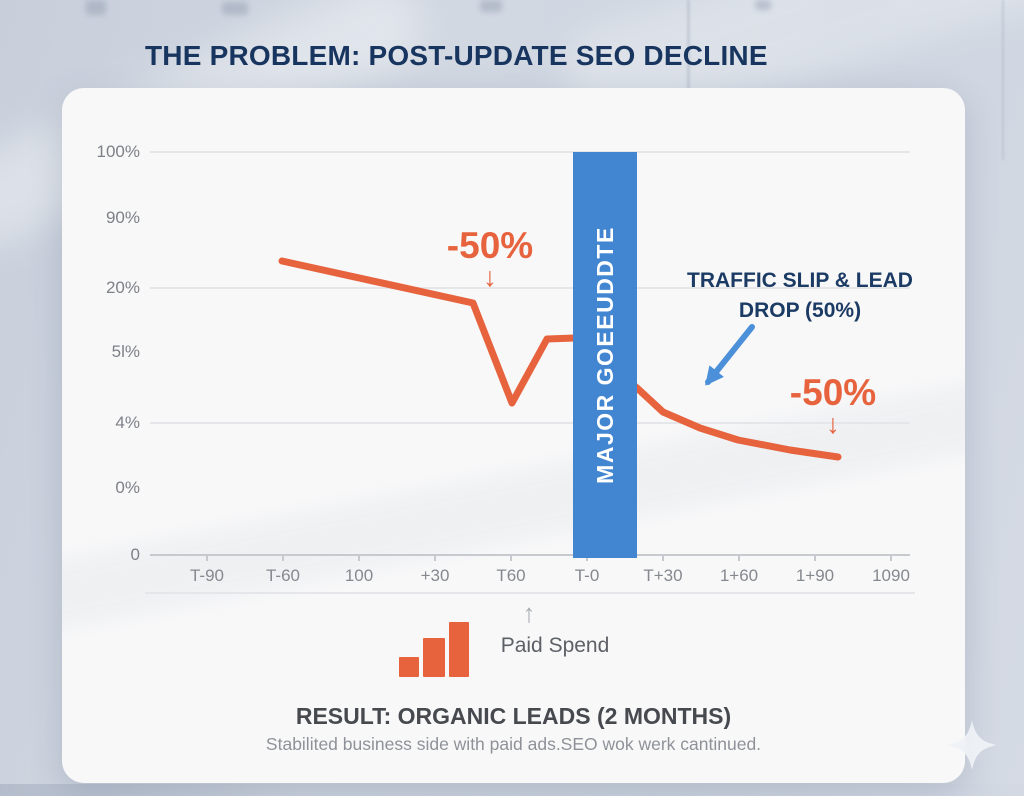 This screenshot has width=1024, height=796. I want to click on result-heading: RESULT: ORGANIC LEADS (2 MONTHS), so click(513, 716).